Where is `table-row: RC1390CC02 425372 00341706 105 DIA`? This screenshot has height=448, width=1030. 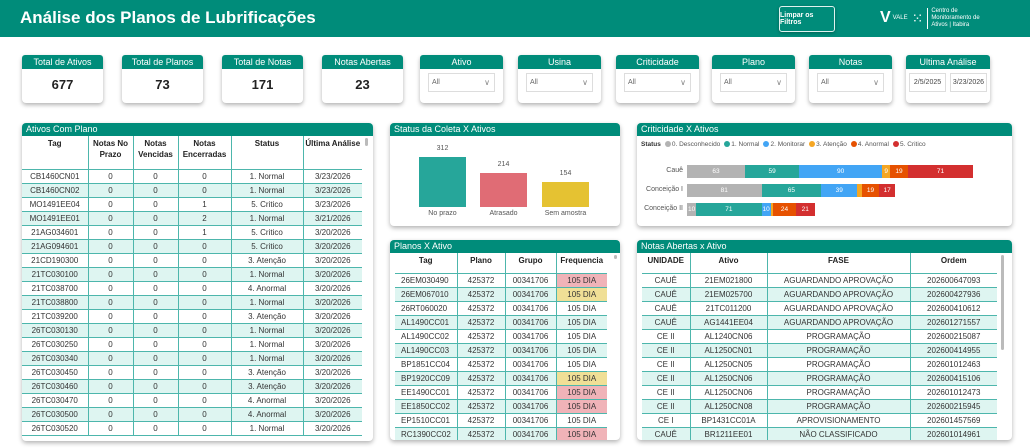 table-row: RC1390CC02 425372 00341706 105 DIA is located at coordinates (501, 433).